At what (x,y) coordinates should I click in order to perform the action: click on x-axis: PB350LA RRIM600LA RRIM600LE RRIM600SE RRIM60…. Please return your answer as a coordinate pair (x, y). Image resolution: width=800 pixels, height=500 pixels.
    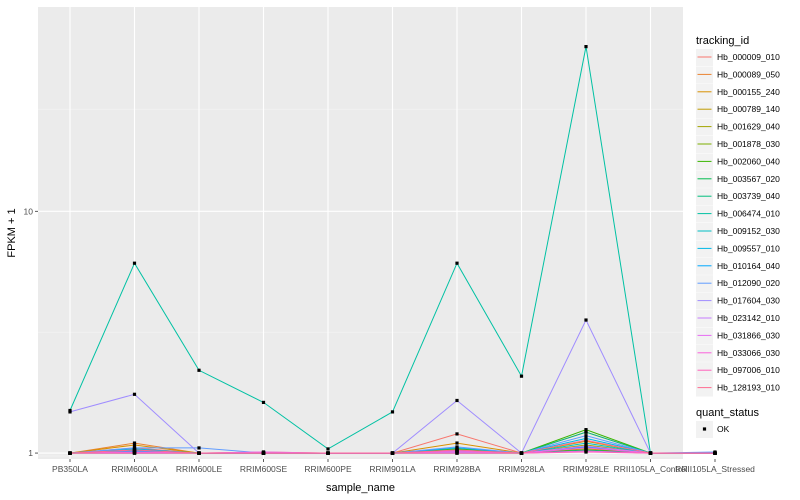
    Looking at the image, I should click on (403, 466).